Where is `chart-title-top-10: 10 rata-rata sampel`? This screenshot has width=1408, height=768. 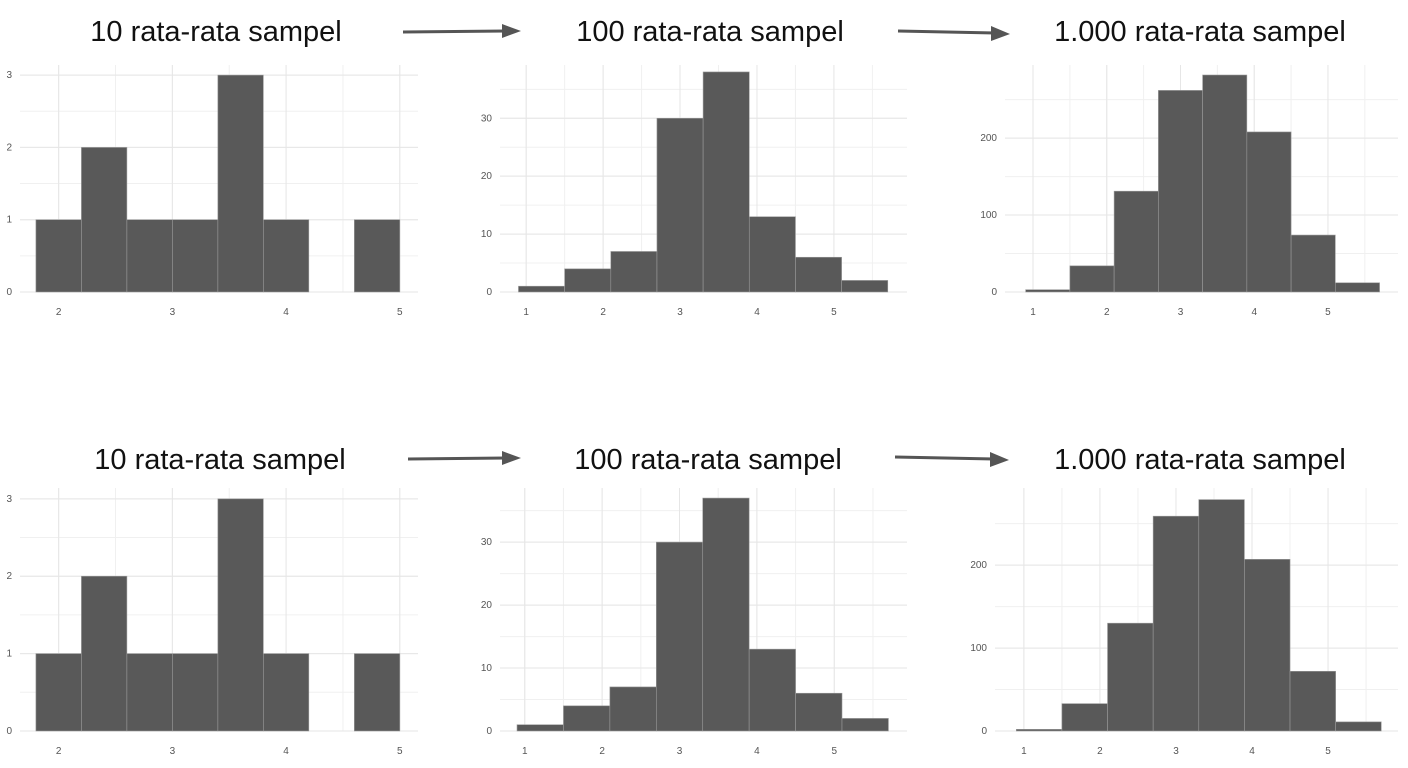 chart-title-top-10: 10 rata-rata sampel is located at coordinates (216, 32).